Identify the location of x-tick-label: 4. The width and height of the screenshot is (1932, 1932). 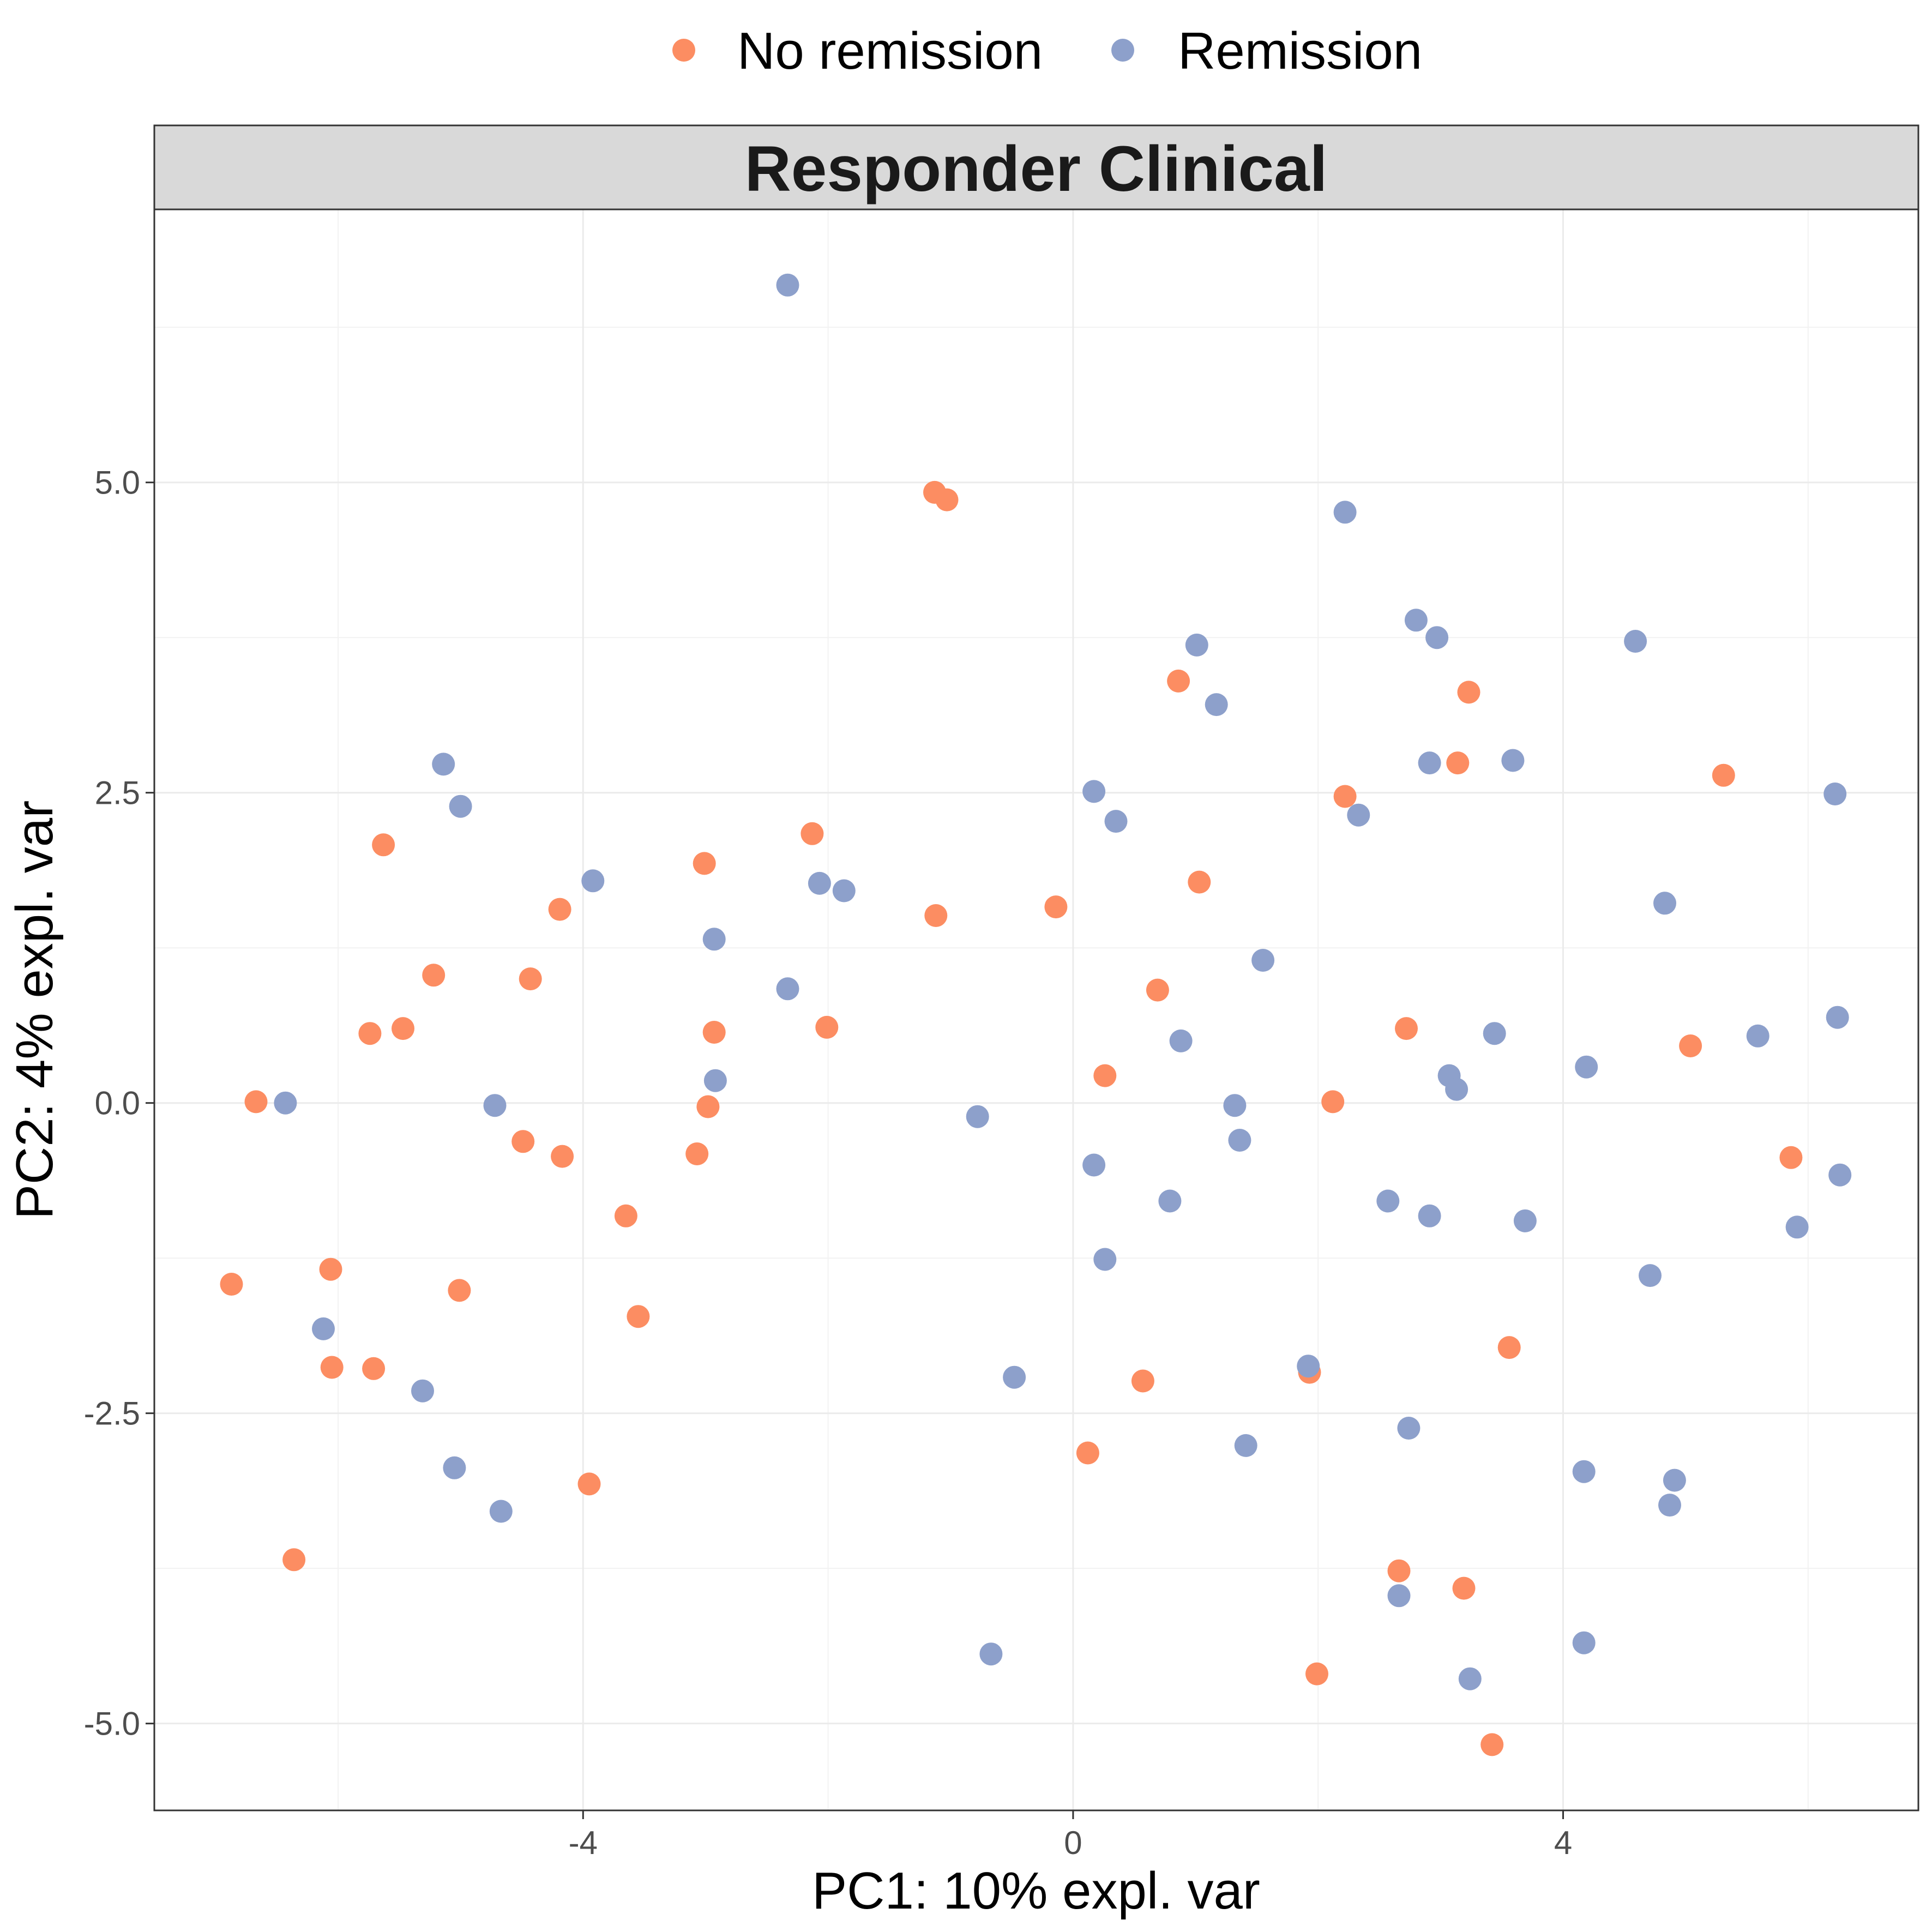
(1563, 1843).